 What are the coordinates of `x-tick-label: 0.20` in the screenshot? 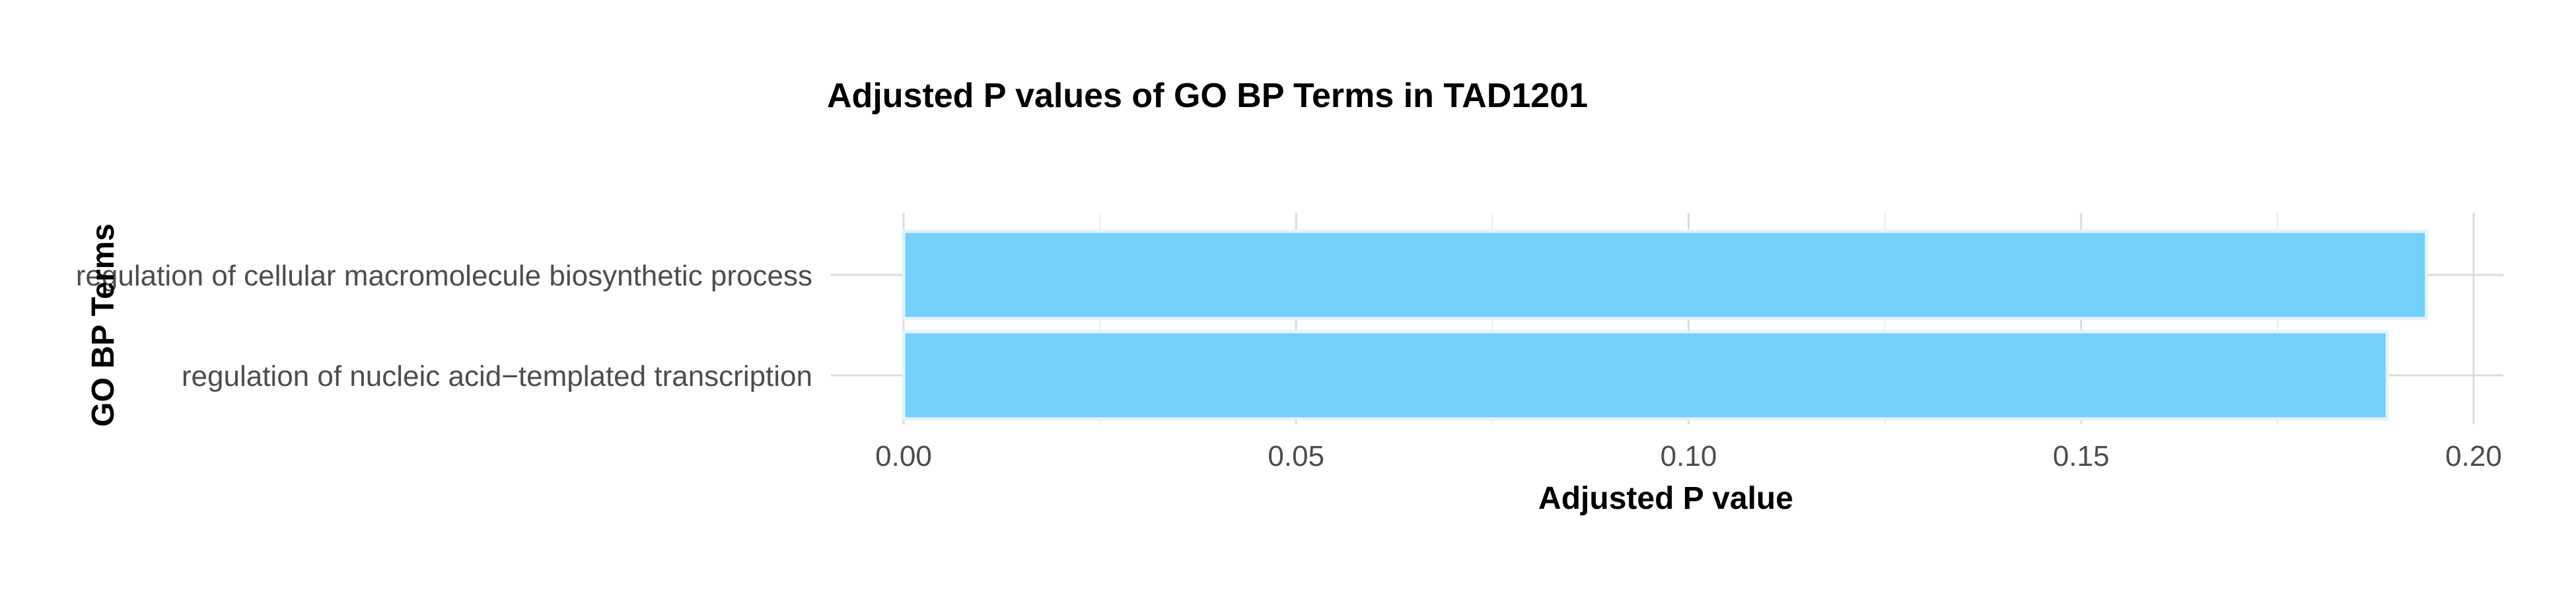 It's located at (2473, 456).